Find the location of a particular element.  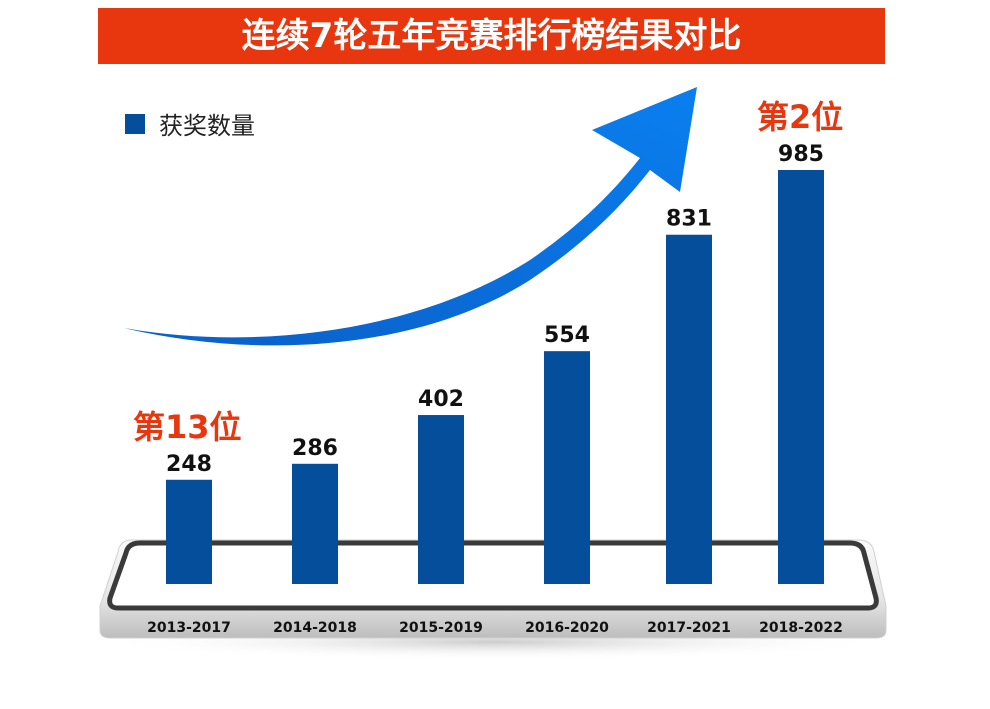

x-tick-label-2016-2020: 2016-2020 is located at coordinates (567, 628).